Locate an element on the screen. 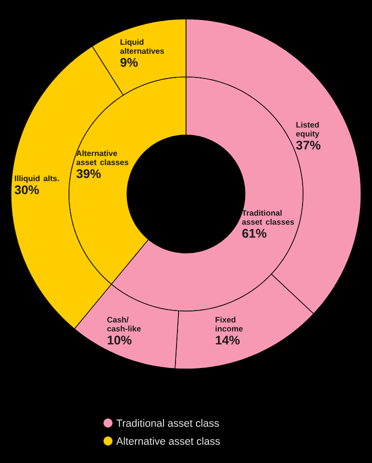  data-label: 30% is located at coordinates (26, 189).